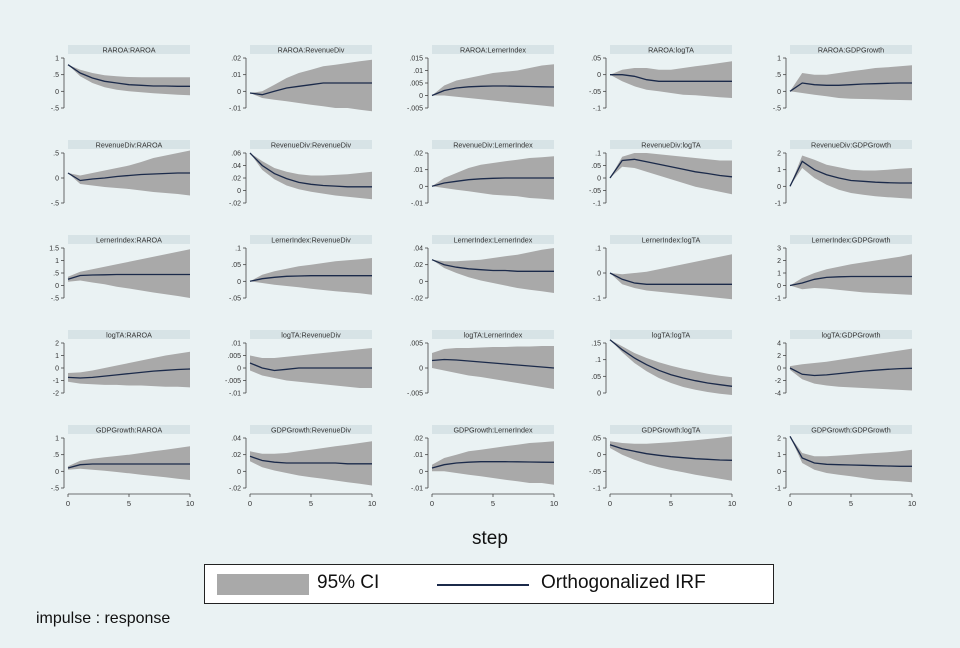 The height and width of the screenshot is (648, 960). I want to click on legend: 95% CI Orthogonalized IRF, so click(489, 584).